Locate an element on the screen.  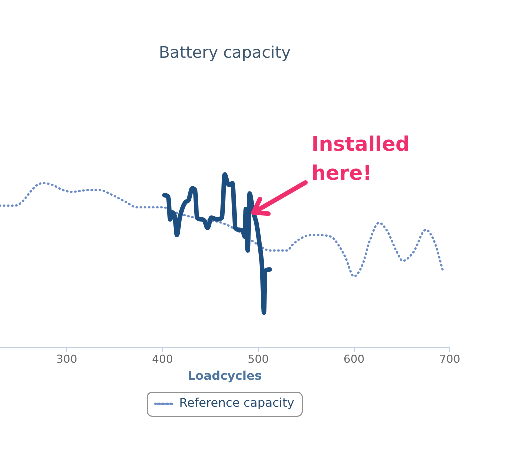
annotation: Installed here! is located at coordinates (361, 158).